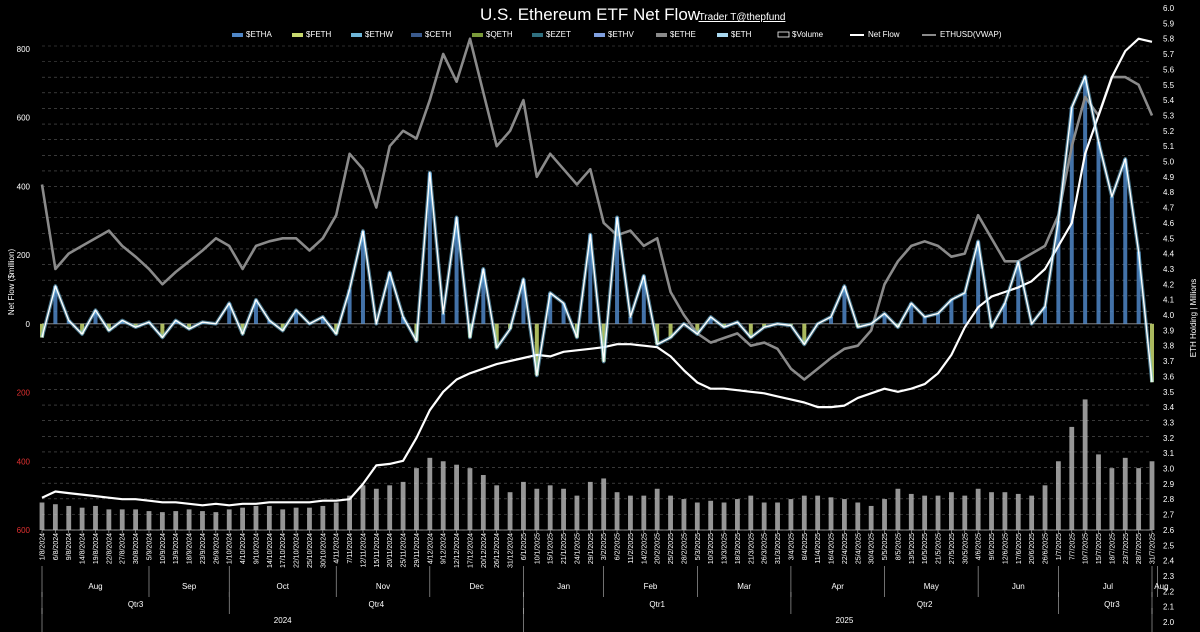  Describe the element at coordinates (1169, 8) in the screenshot. I see `y2-tick-label: 6.0` at that location.